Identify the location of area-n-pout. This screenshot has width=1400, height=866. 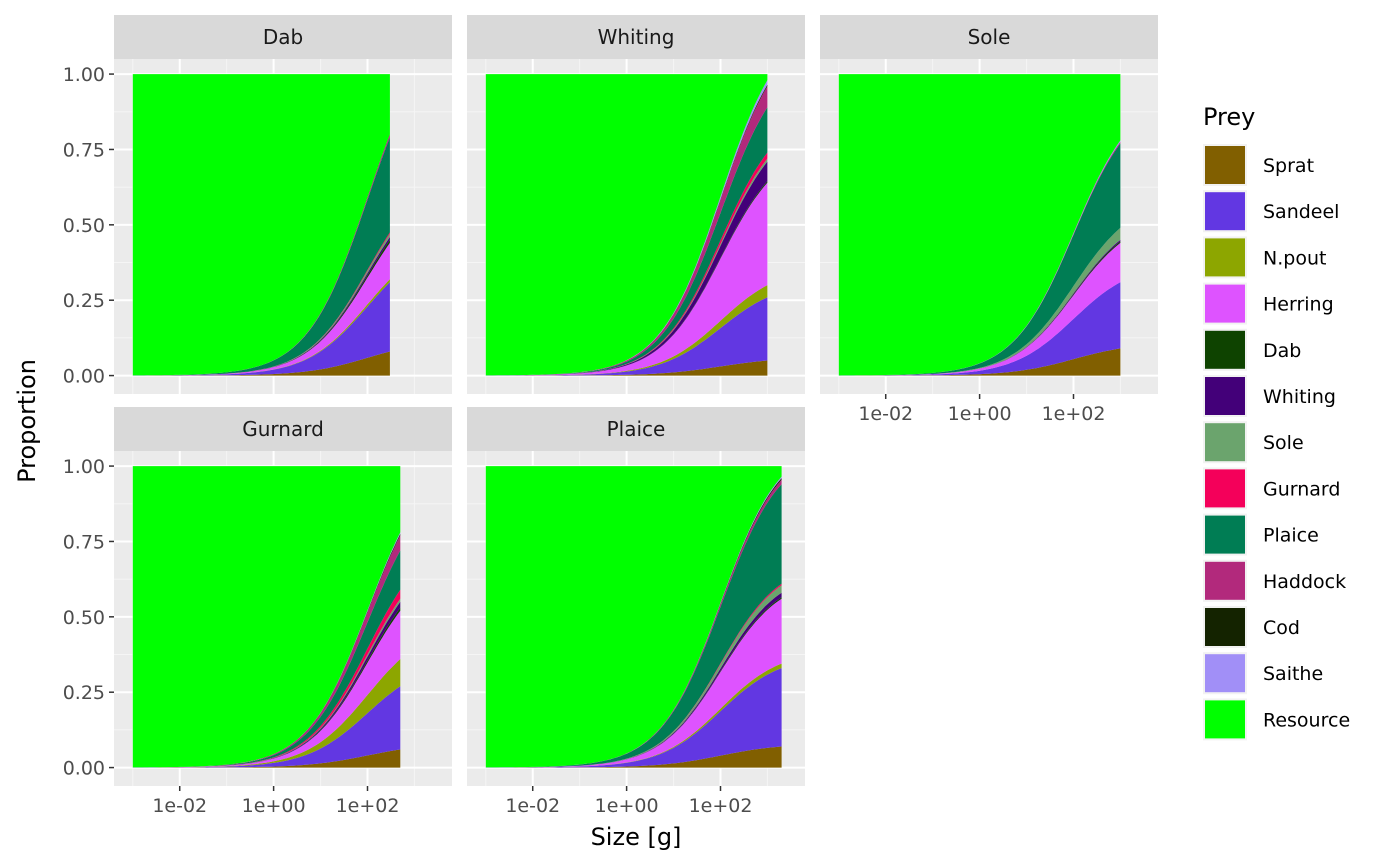
(266, 713).